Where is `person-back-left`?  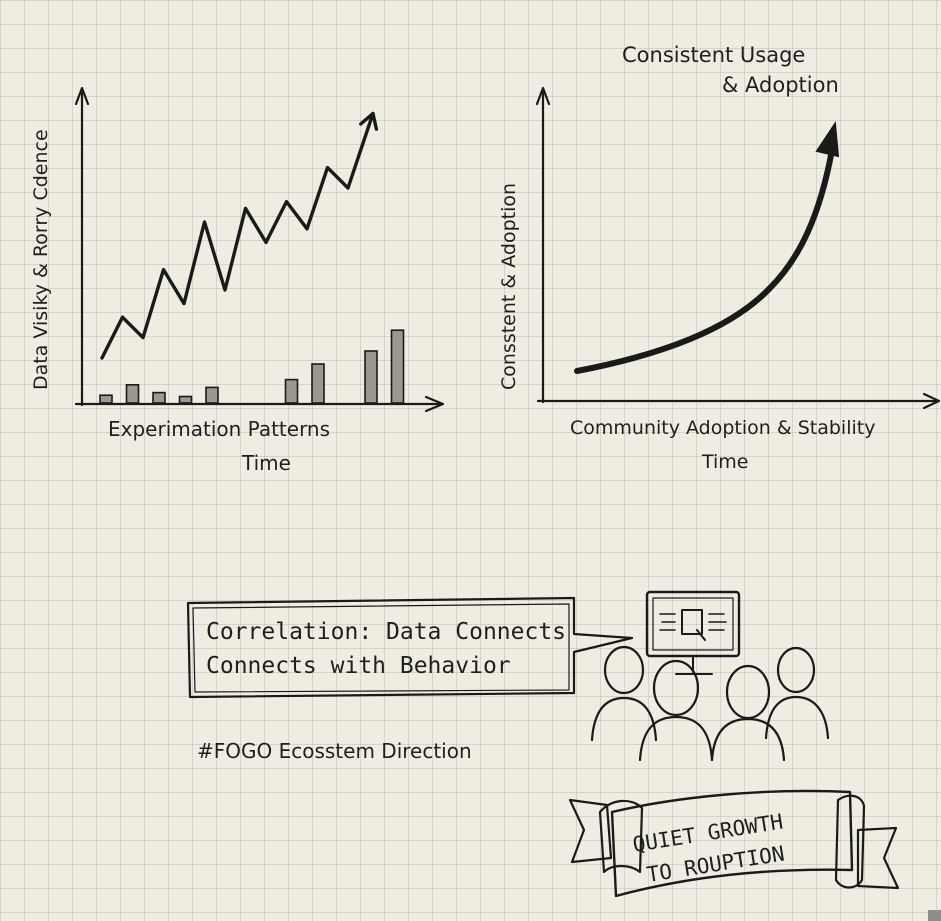 person-back-left is located at coordinates (624, 693).